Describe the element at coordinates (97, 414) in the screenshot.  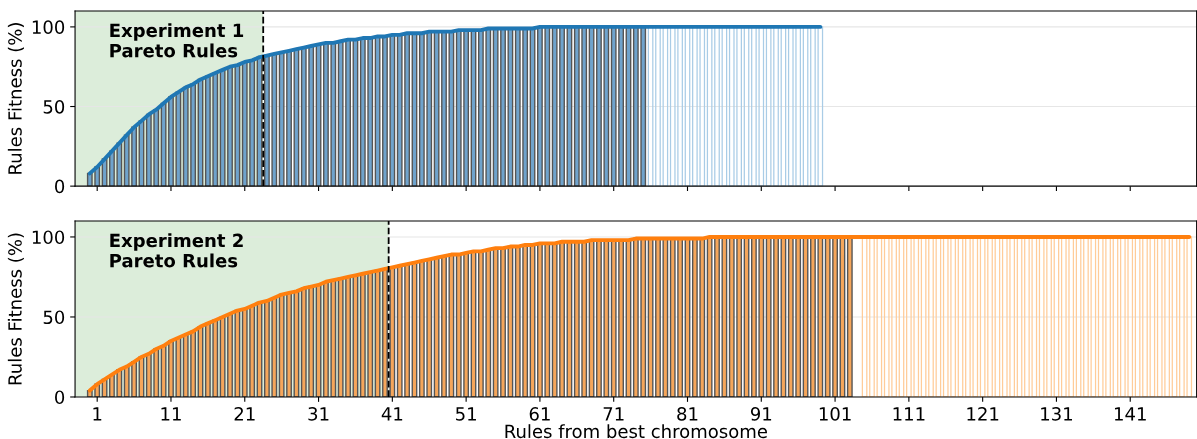
I see `x-tick-label: 1` at that location.